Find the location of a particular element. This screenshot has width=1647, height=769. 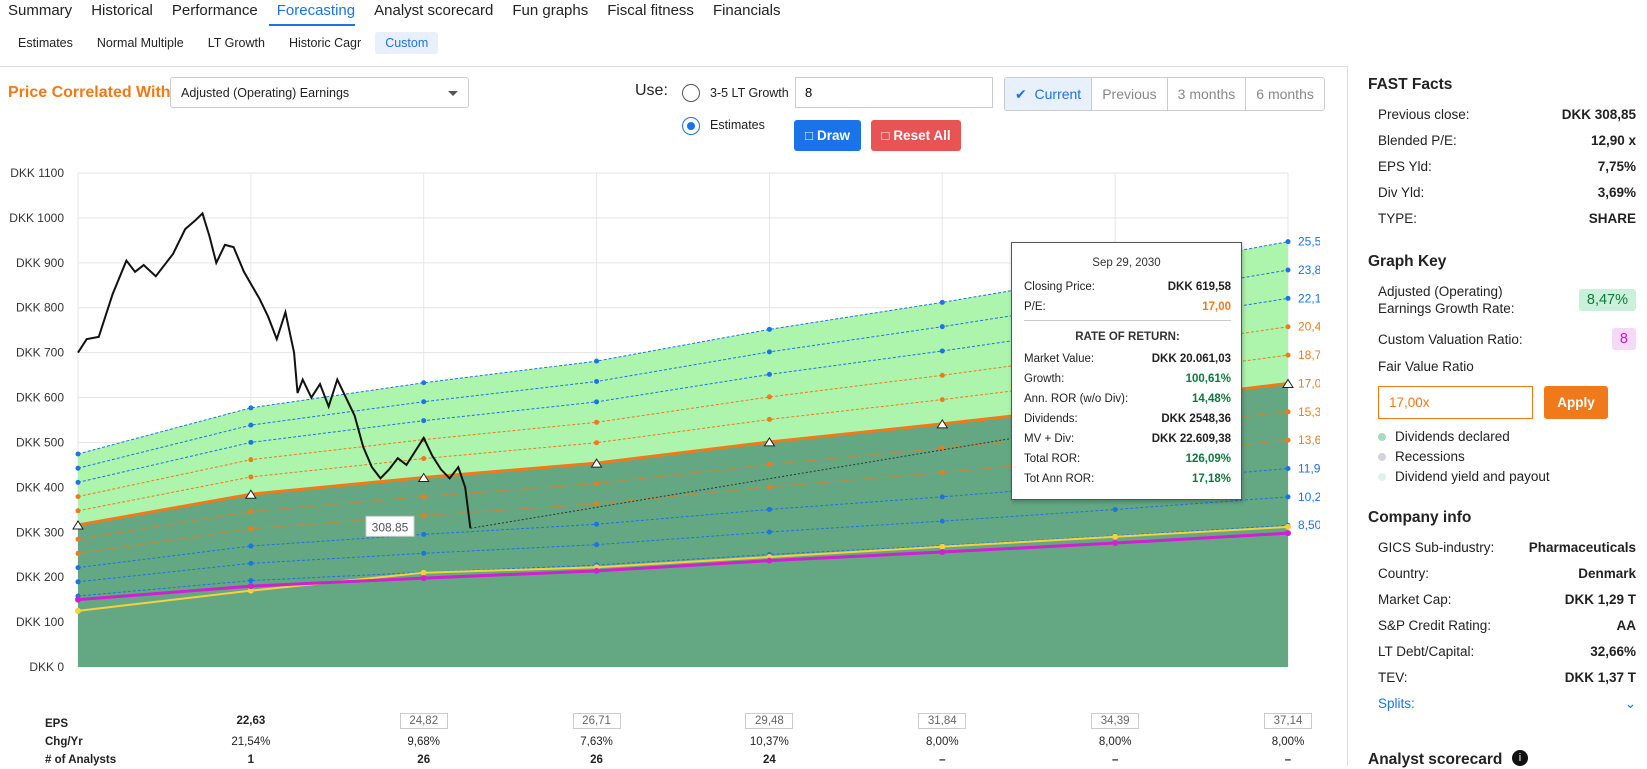

tooltip-mv-div: MV + Div: DKK 22.609,38 is located at coordinates (1127, 439).